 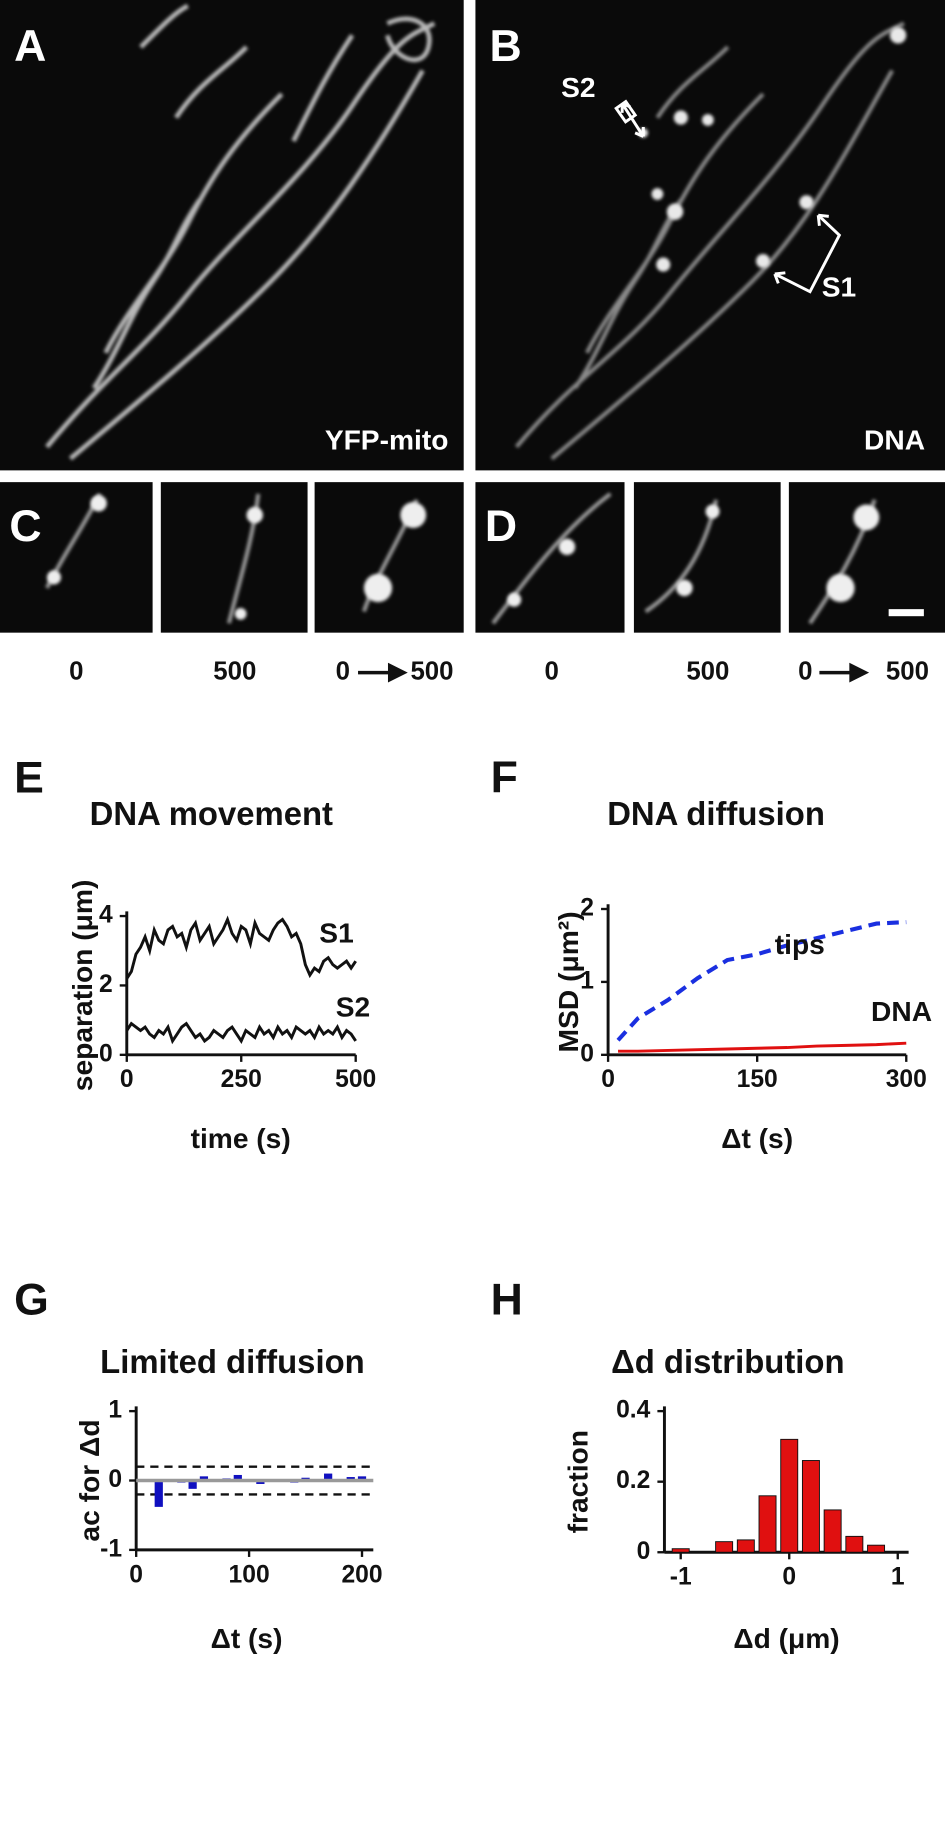 I want to click on x-tick-label: -1, so click(x=681, y=1577).